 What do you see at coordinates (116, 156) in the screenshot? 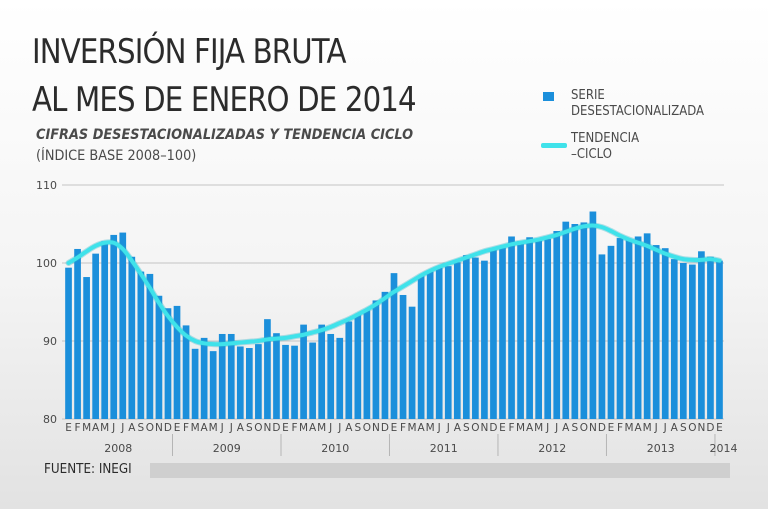
I see `chart-index-base-note: (ÍNDICE BASE 2008–100)` at bounding box center [116, 156].